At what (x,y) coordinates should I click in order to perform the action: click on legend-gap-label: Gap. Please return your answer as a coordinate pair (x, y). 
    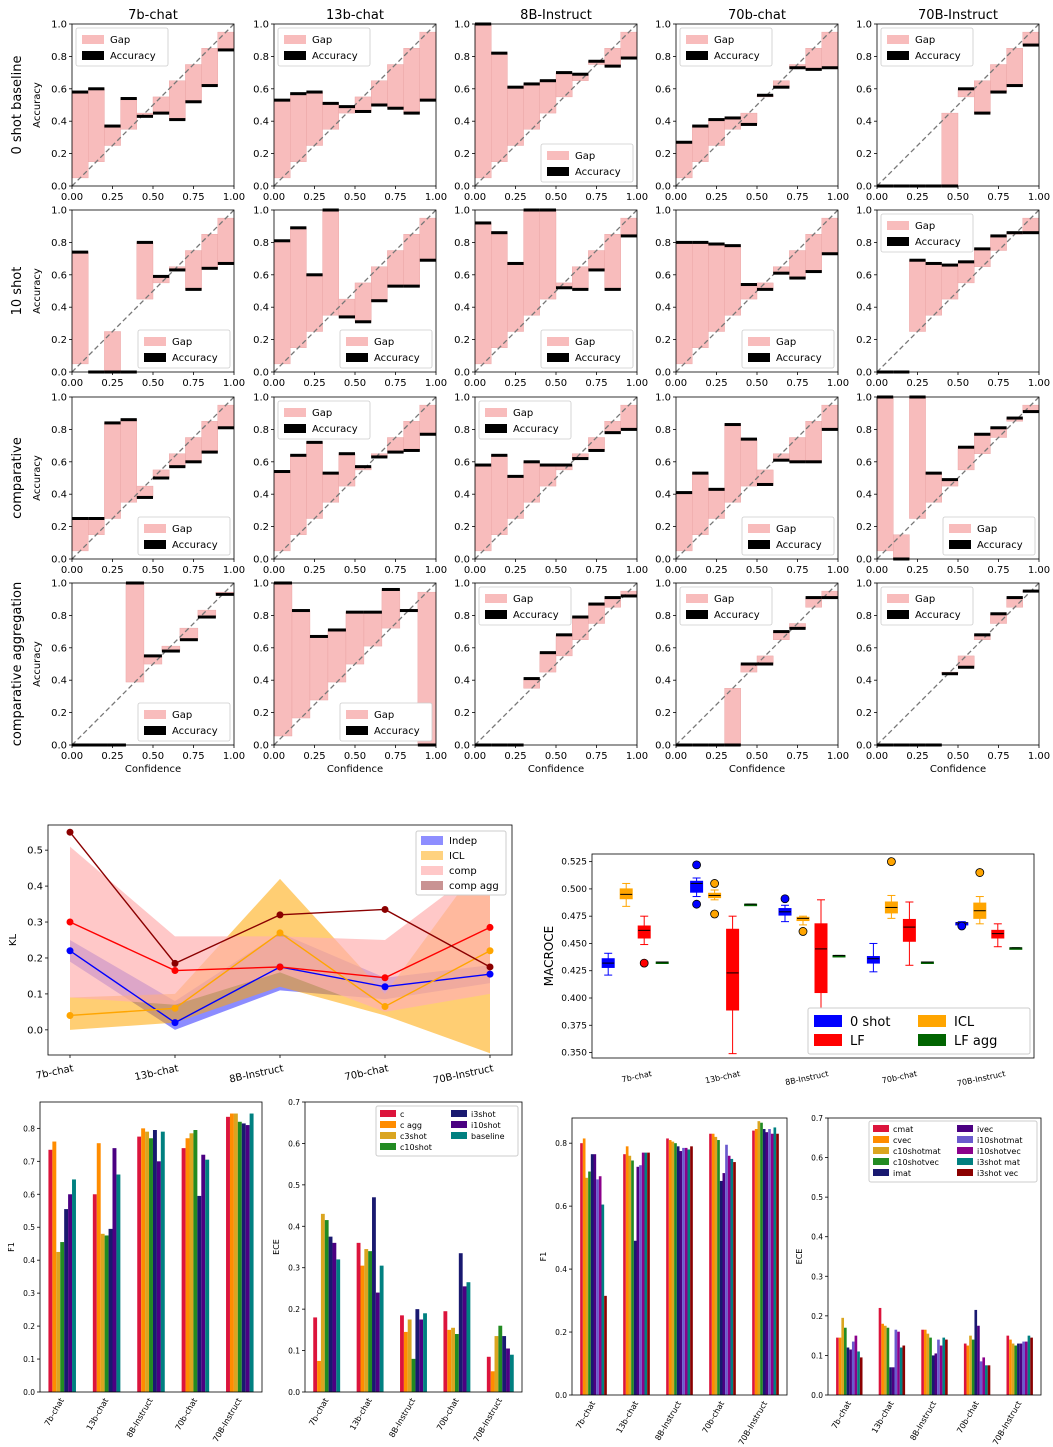
    Looking at the image, I should click on (925, 599).